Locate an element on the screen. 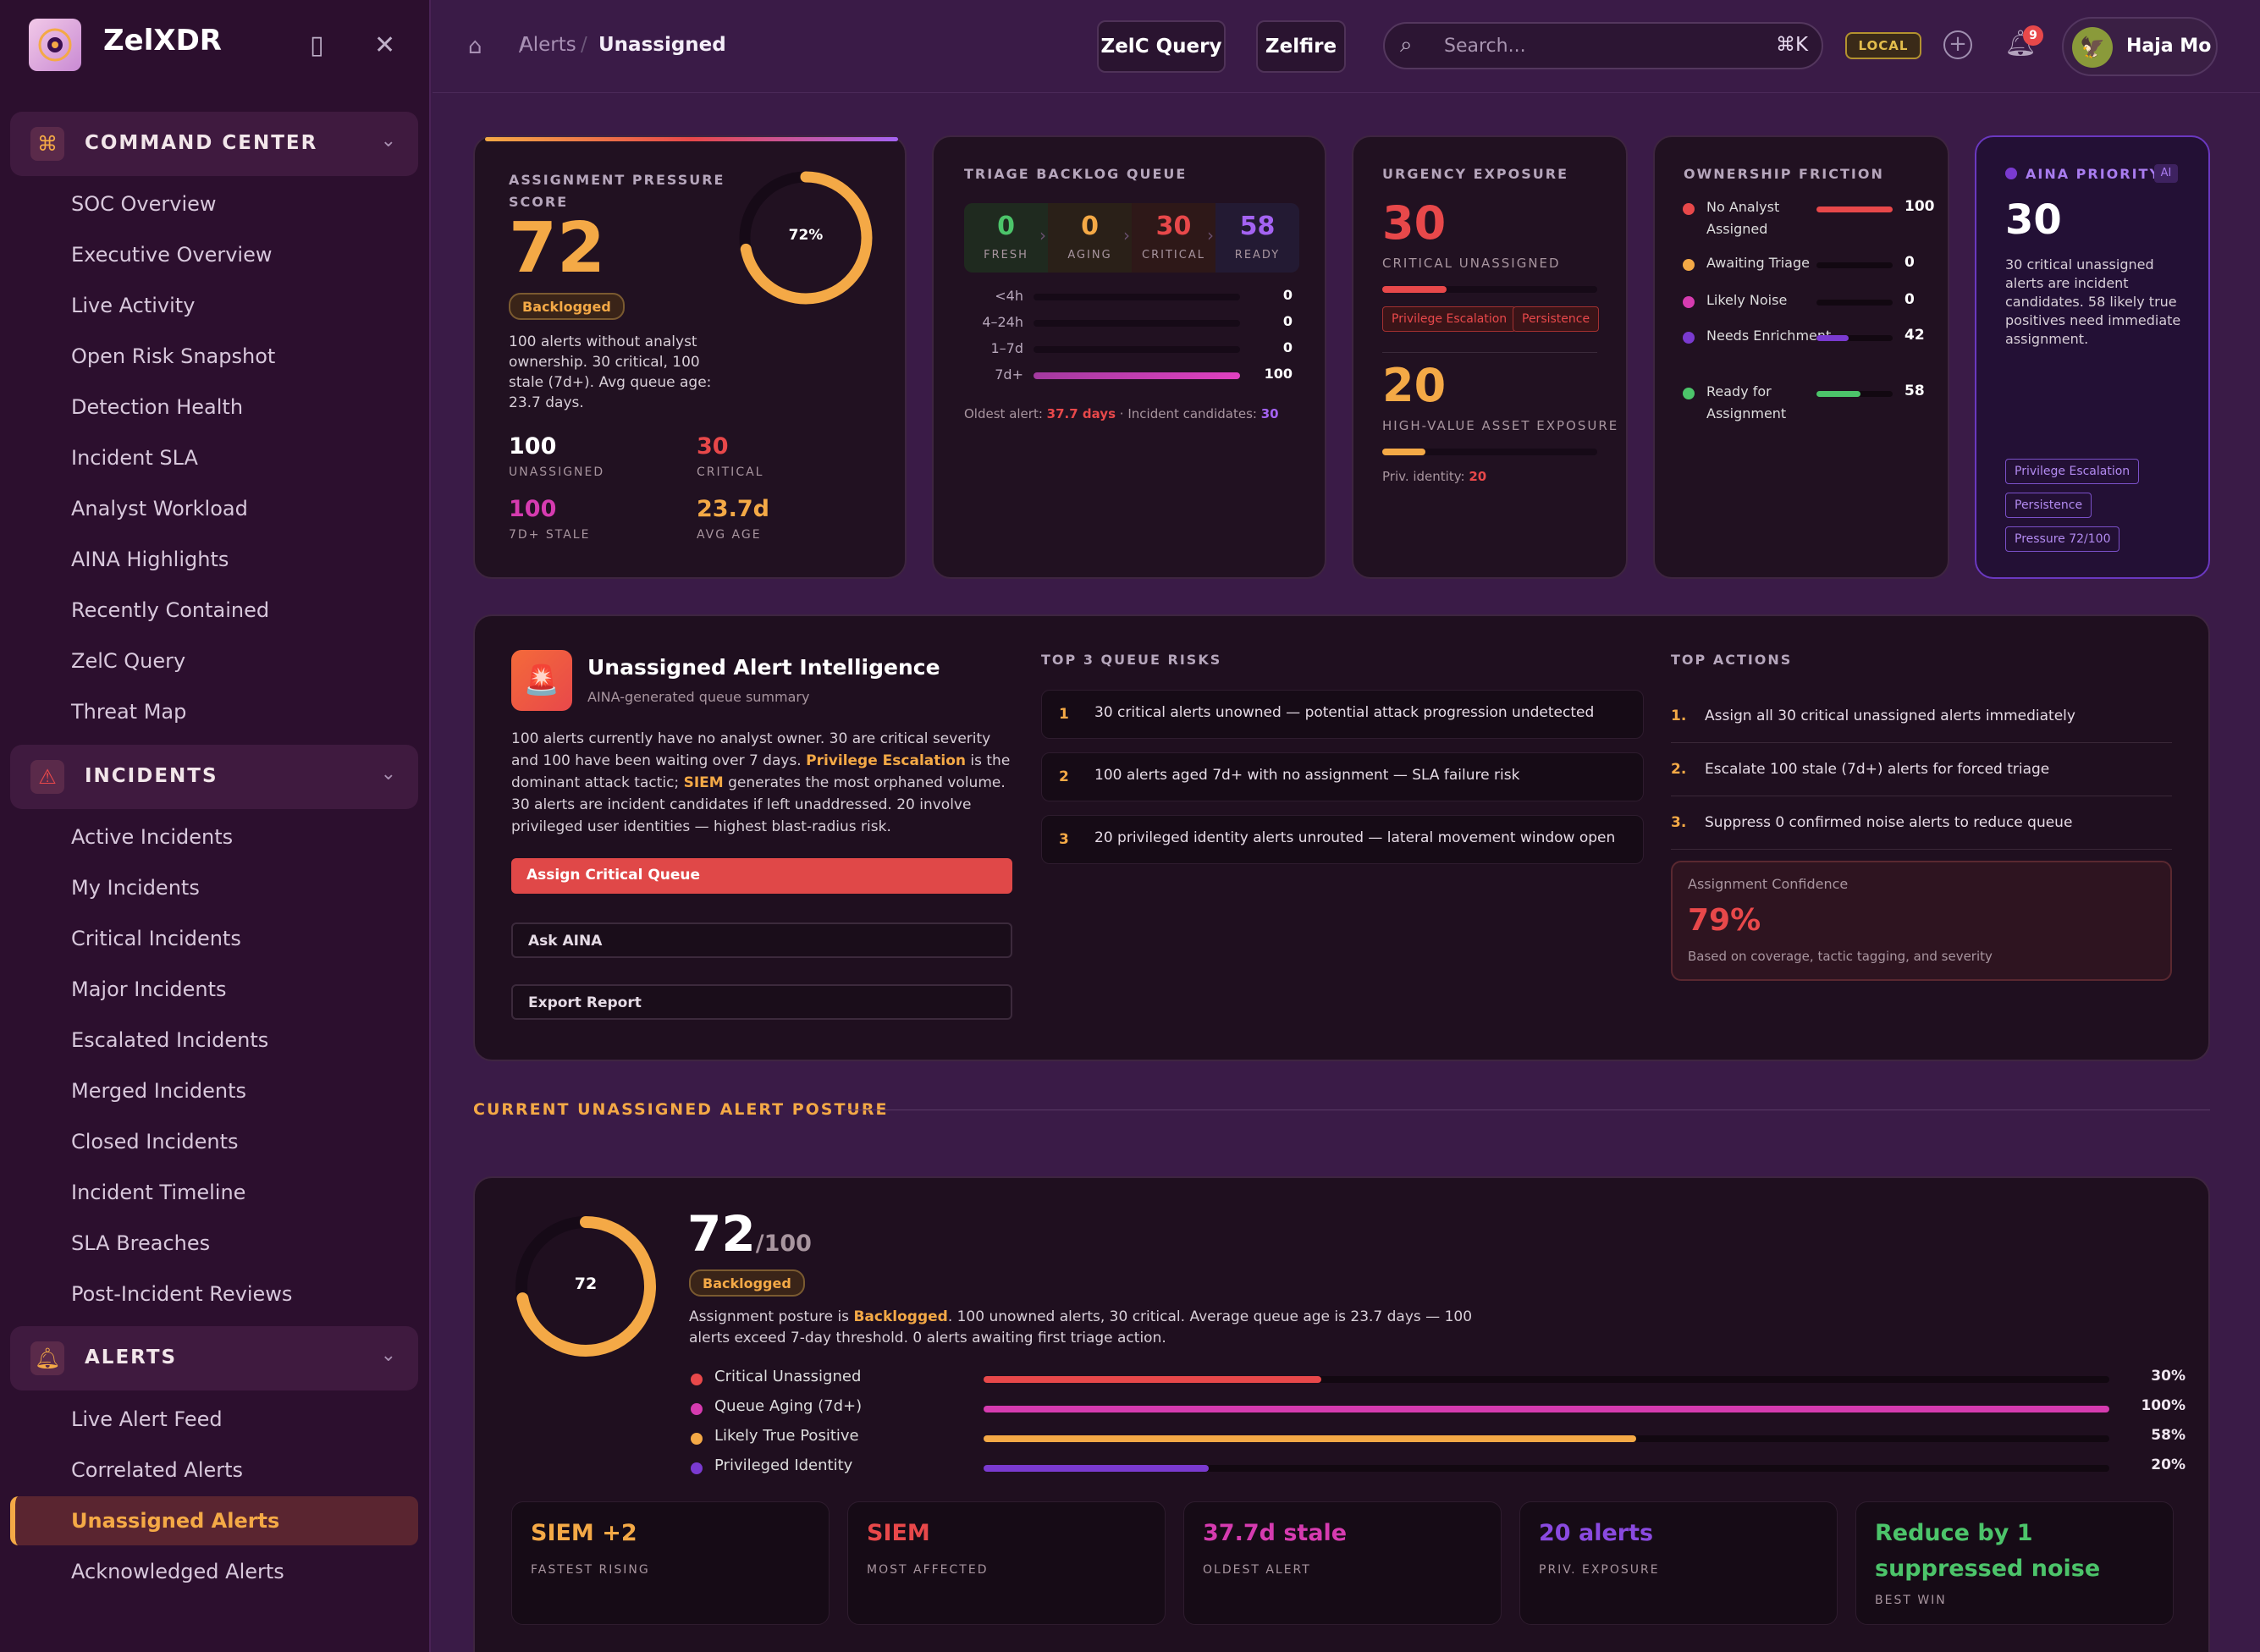 Image resolution: width=2260 pixels, height=1652 pixels. home-icon: ⌂ is located at coordinates (475, 46).